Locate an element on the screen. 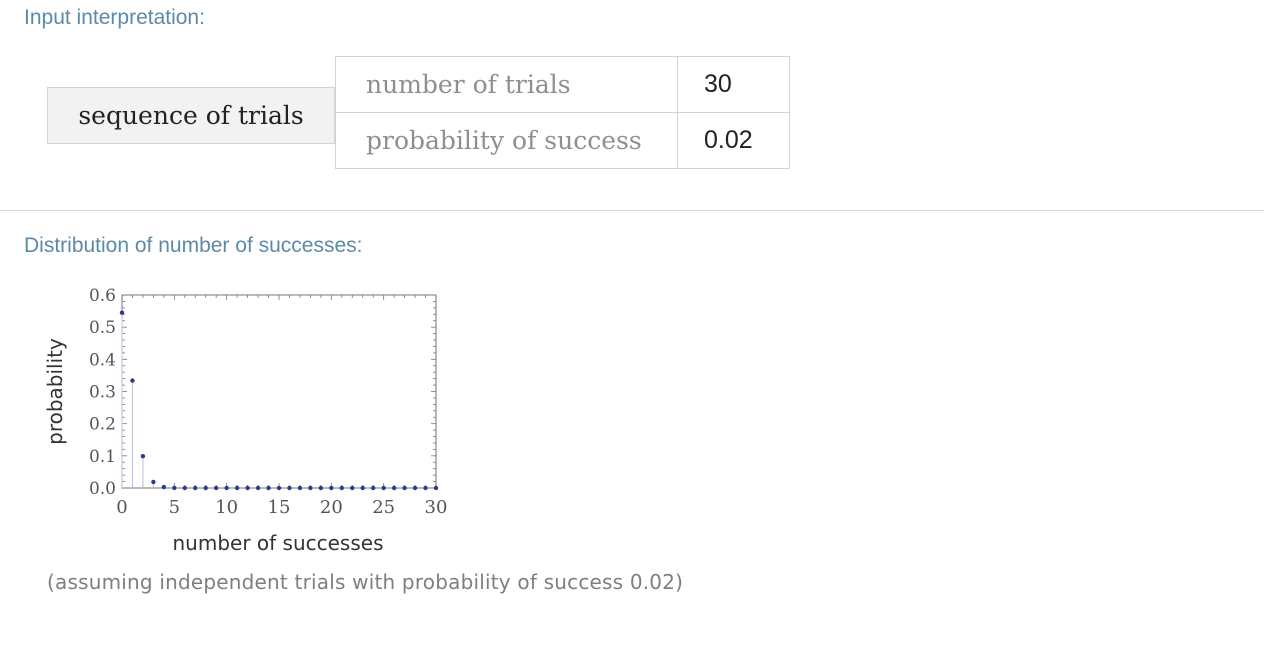  x-tick-label: 10 is located at coordinates (226, 507).